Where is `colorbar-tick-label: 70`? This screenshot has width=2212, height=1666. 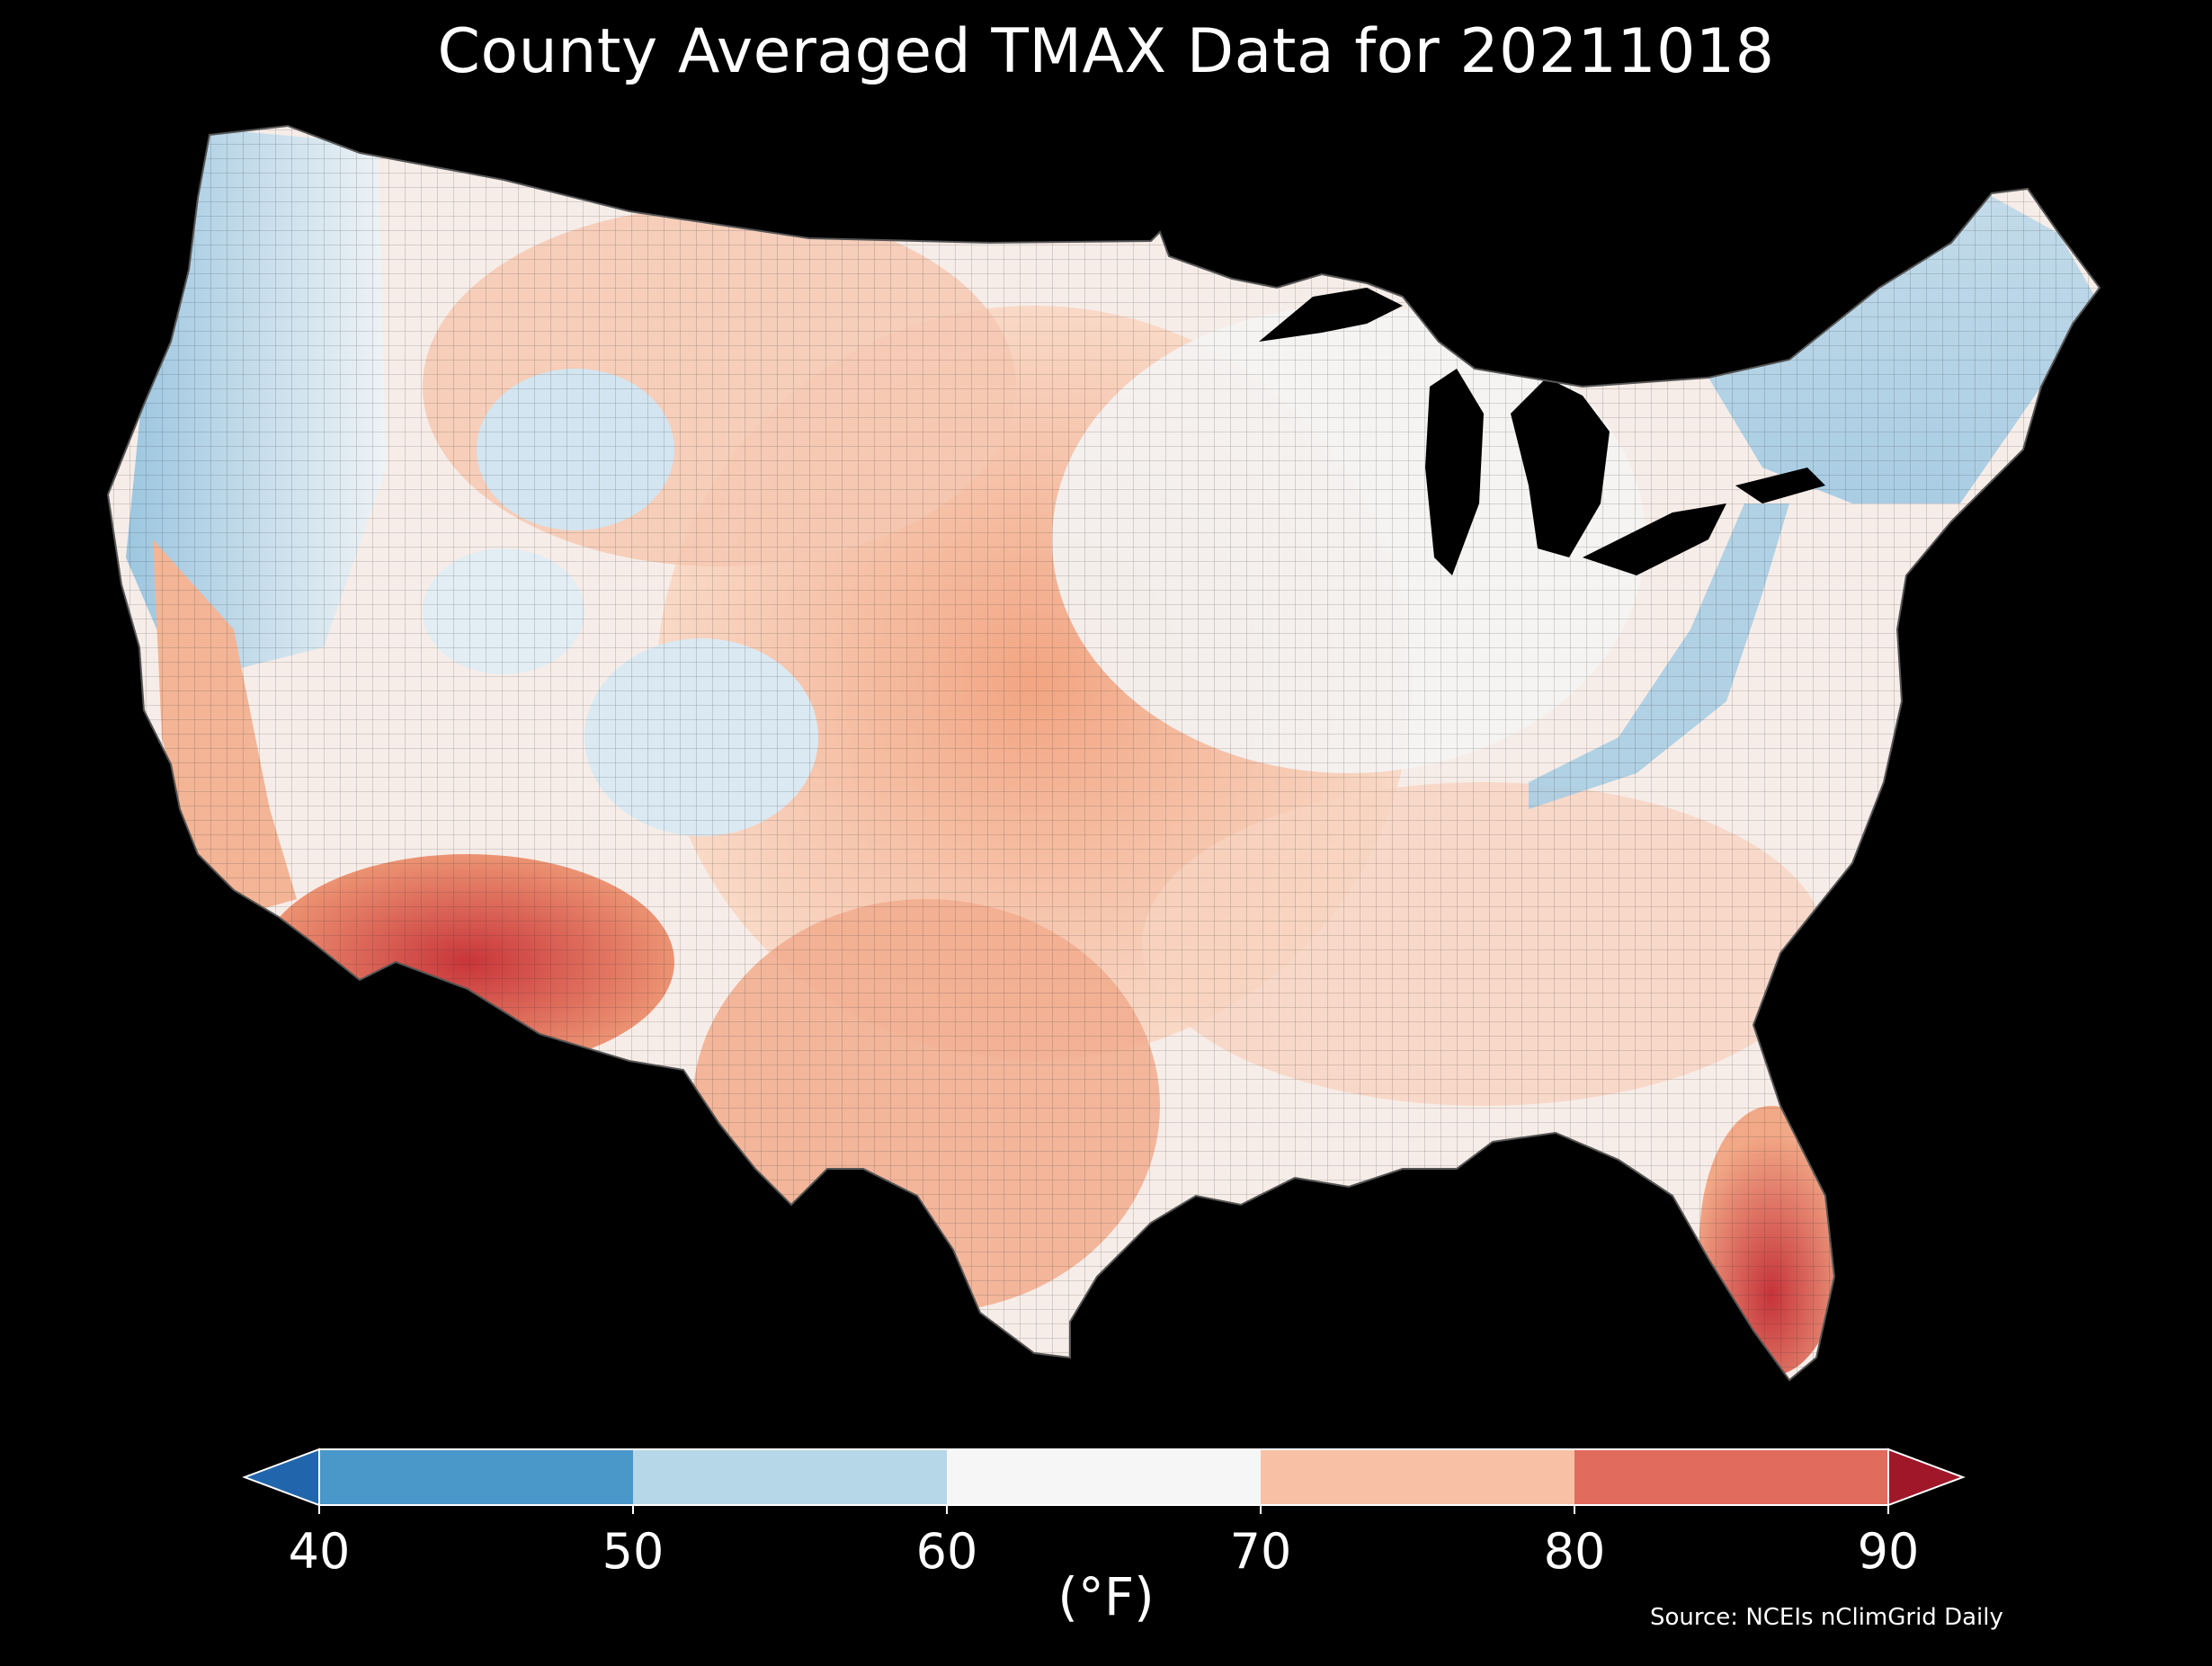
colorbar-tick-label: 70 is located at coordinates (1261, 1551).